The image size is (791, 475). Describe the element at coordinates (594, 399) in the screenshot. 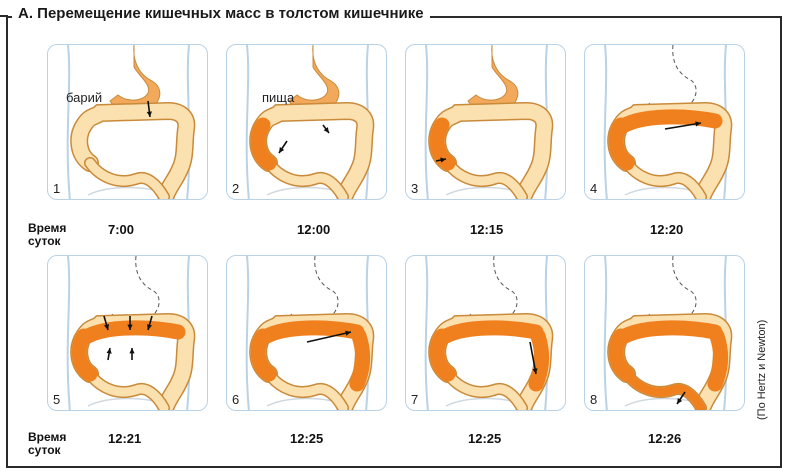

I see `panel-number: 8` at that location.